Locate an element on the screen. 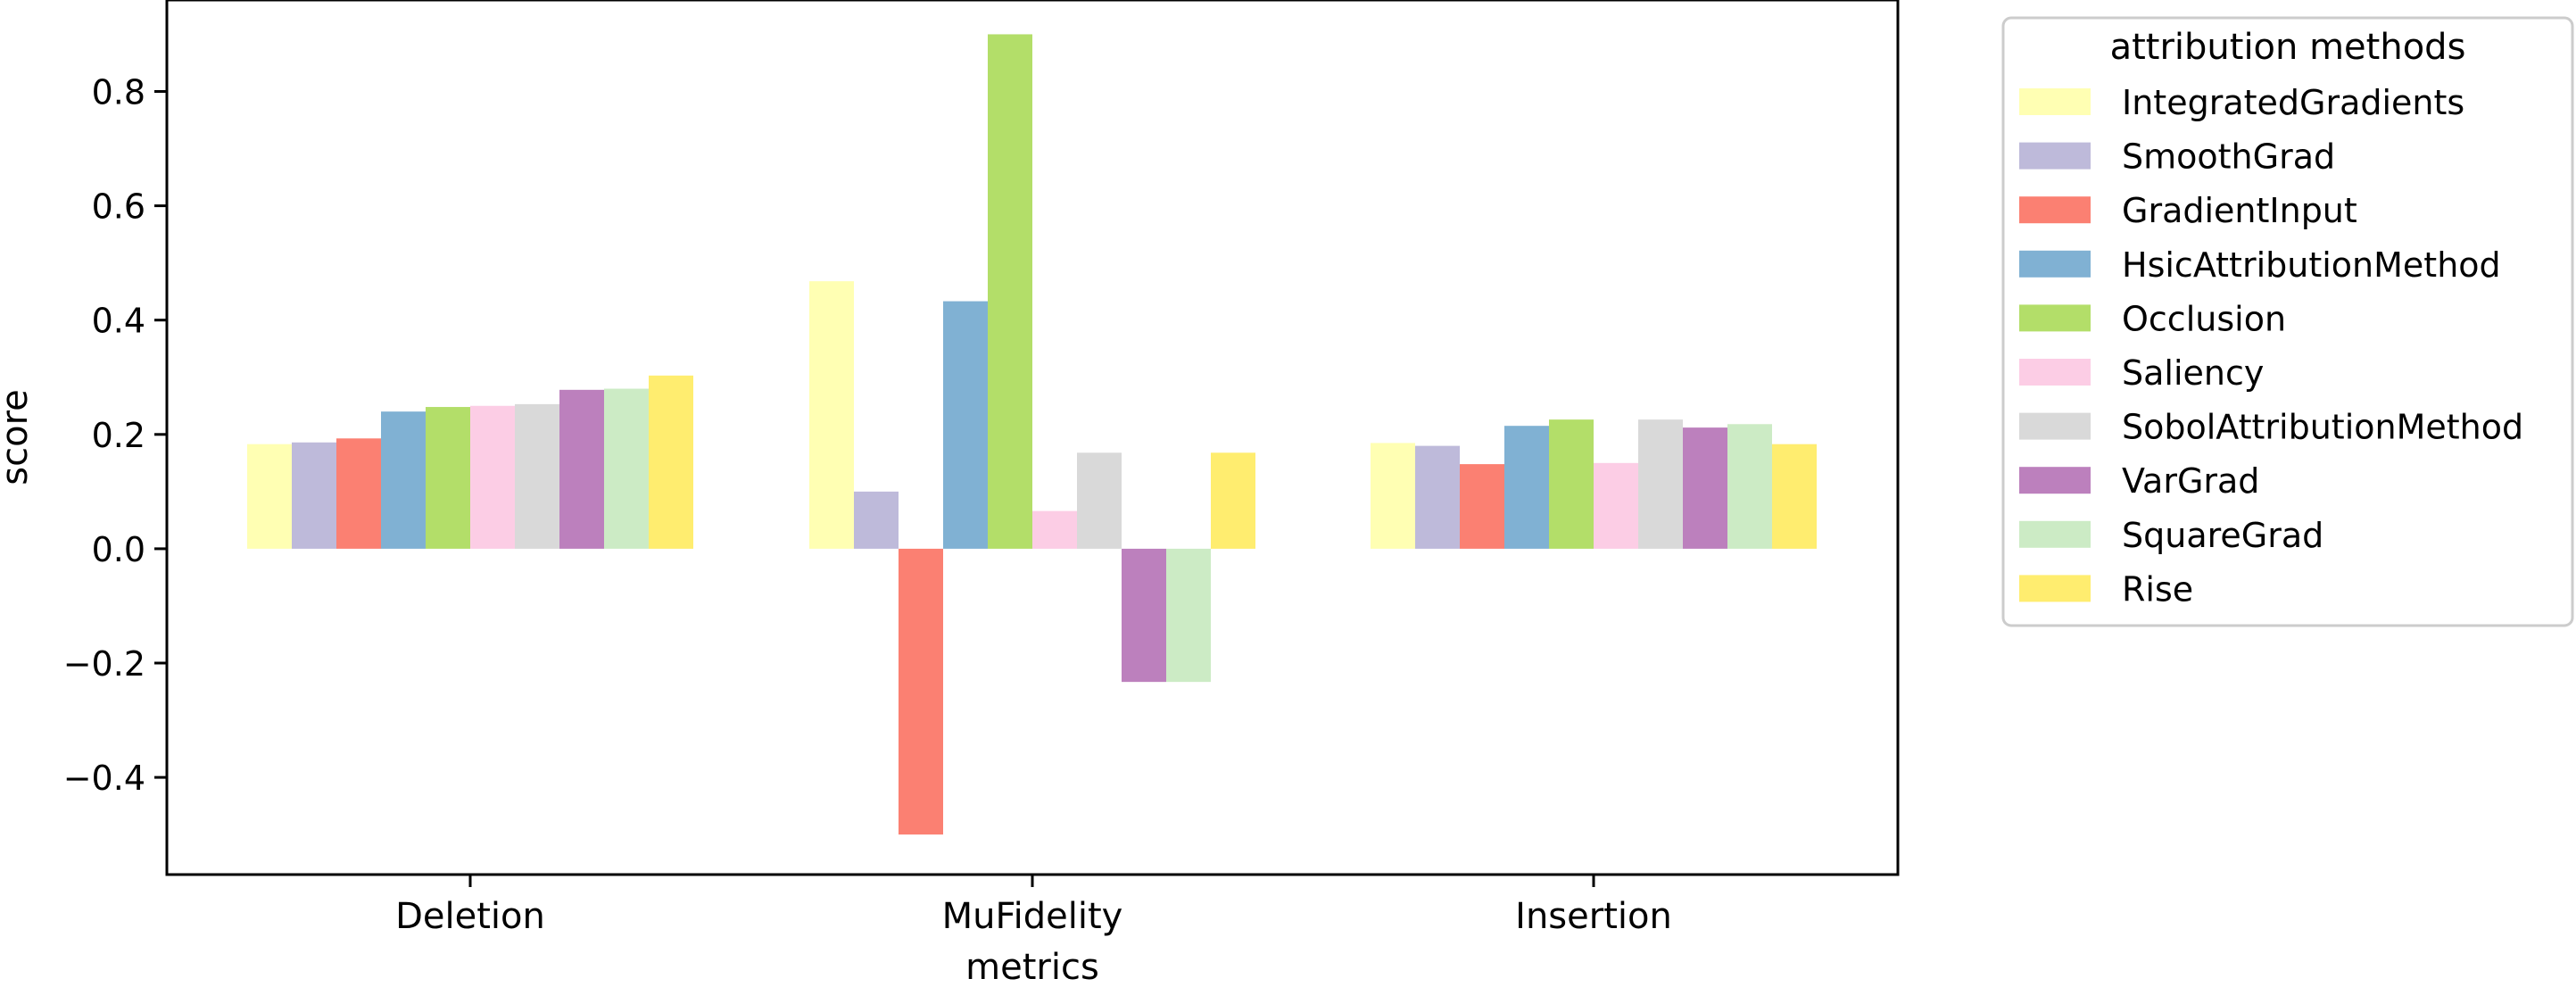  y-axis-label: score is located at coordinates (18, 437).